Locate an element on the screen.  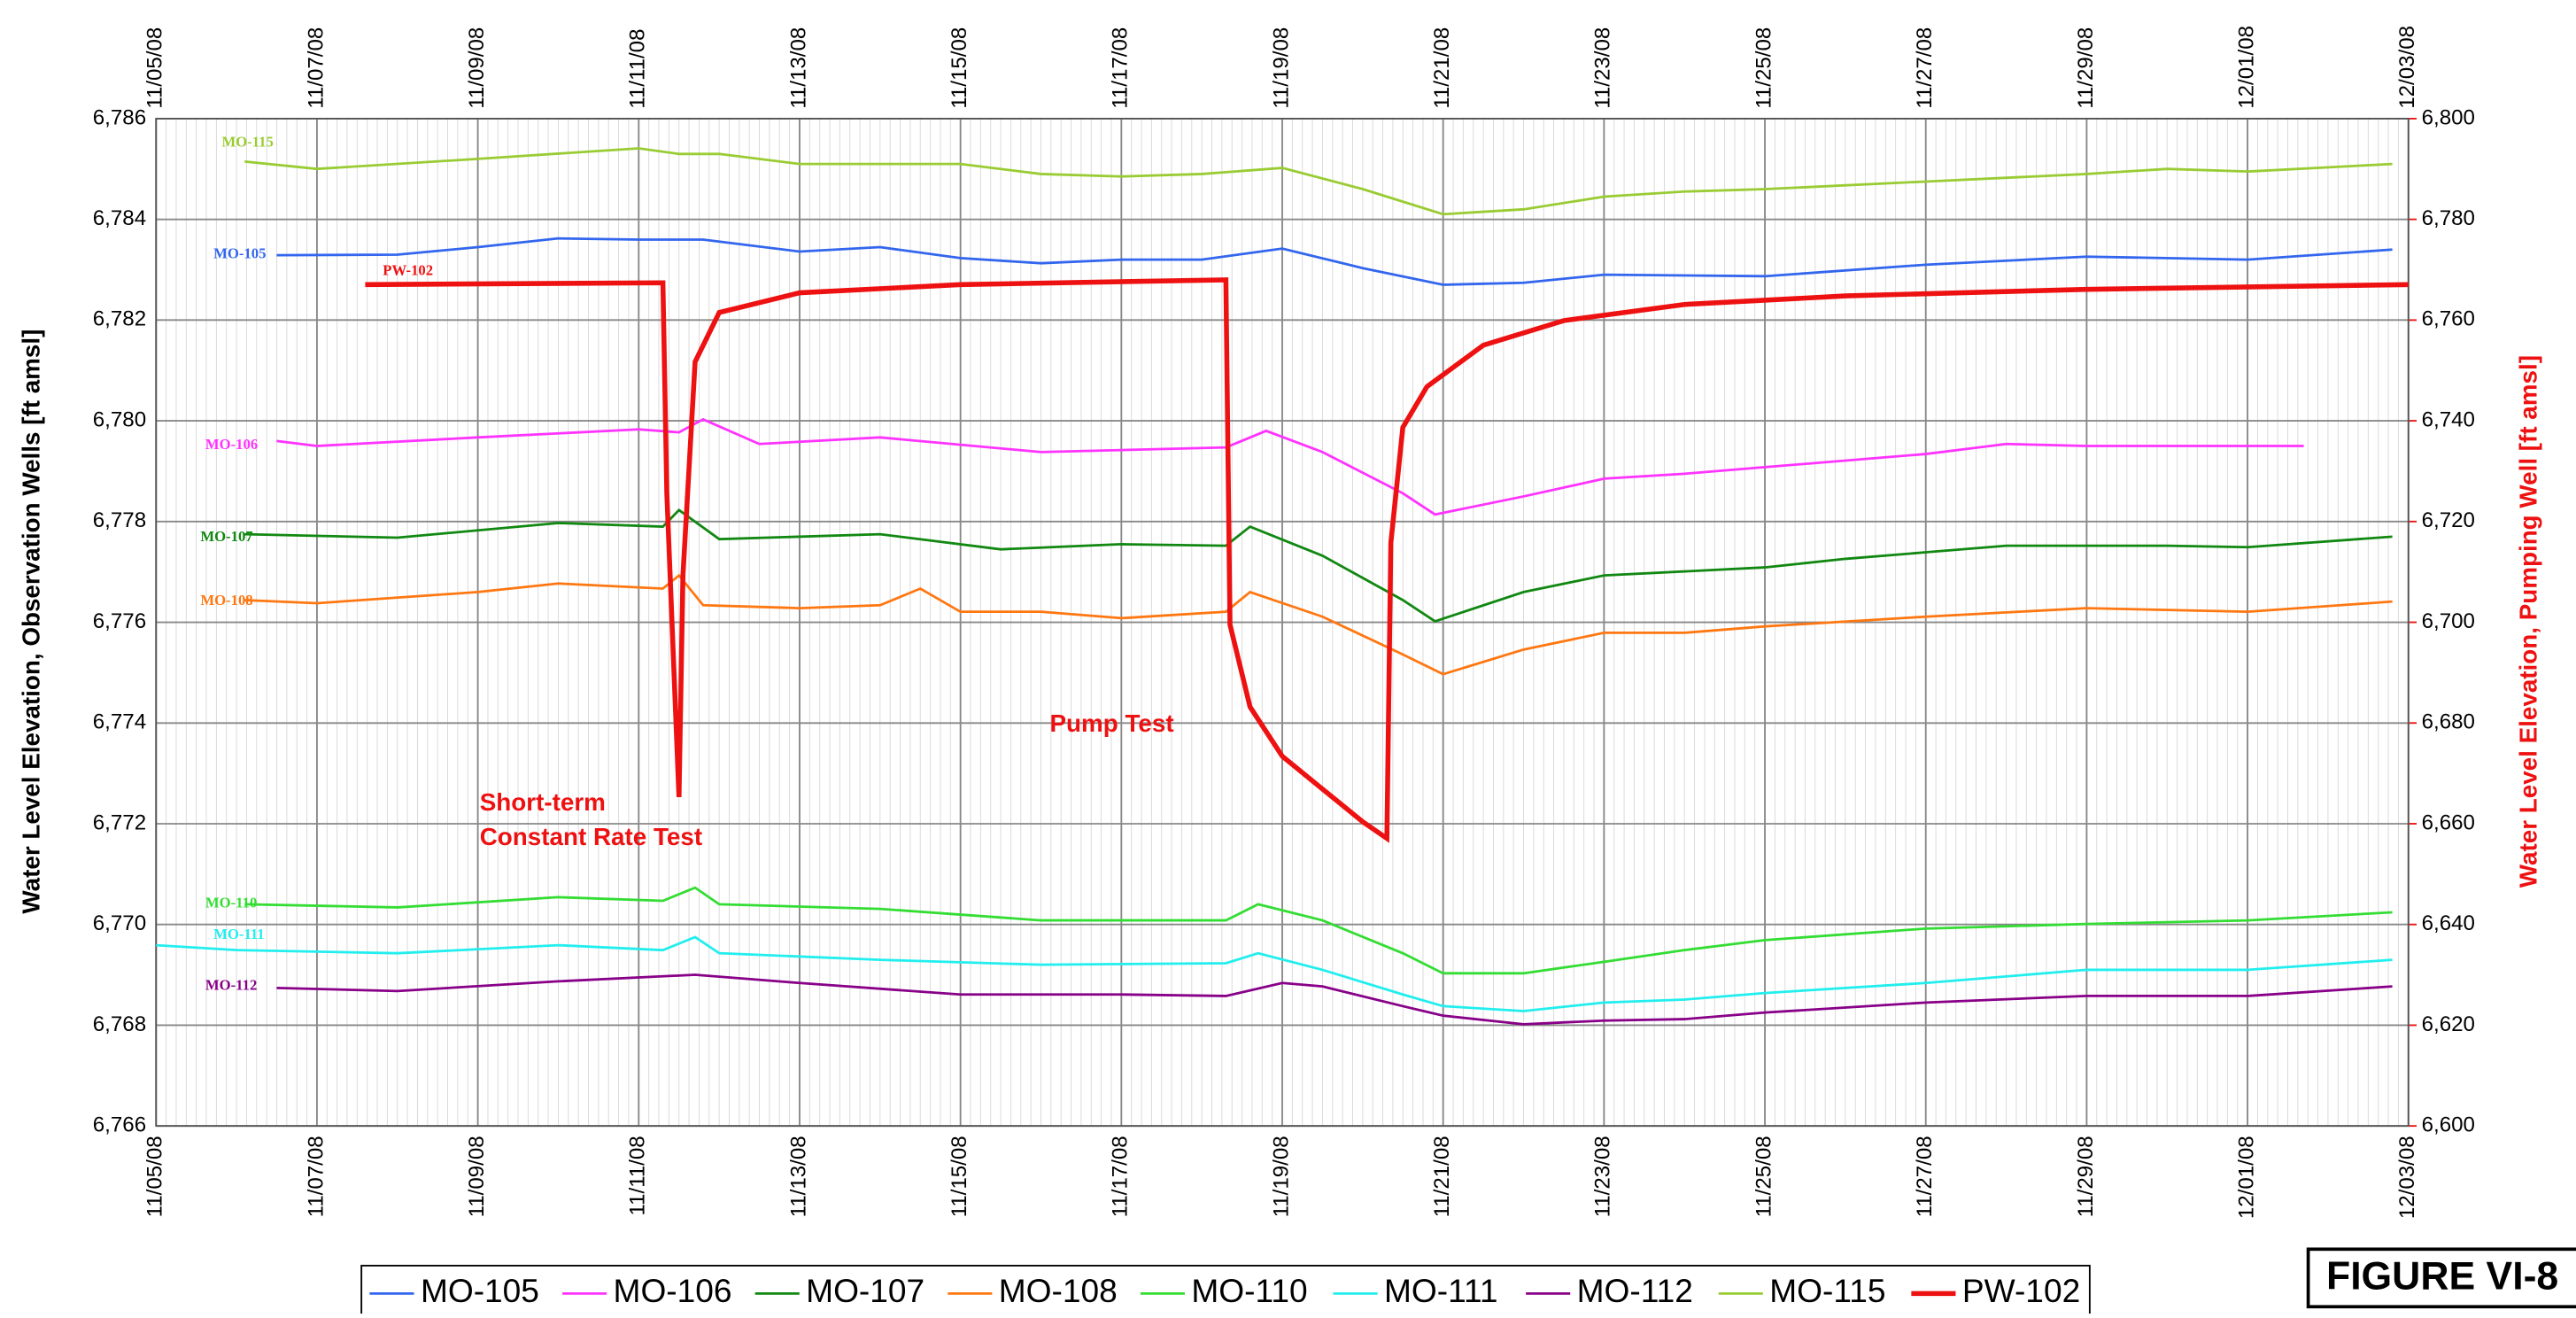
x-tick-label-top: 11/17/08 is located at coordinates (1121, 68).